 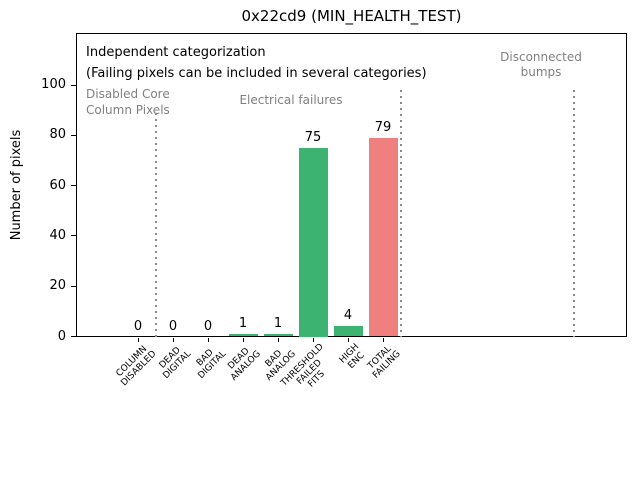 I want to click on y-tick-label: 100, so click(x=53, y=84).